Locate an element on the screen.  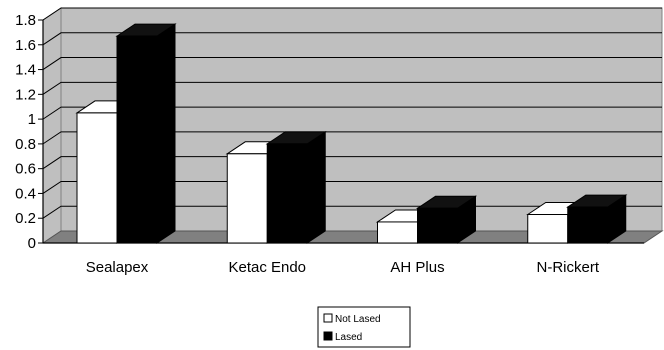
y-tick-label: 0.4 is located at coordinates (25, 193).